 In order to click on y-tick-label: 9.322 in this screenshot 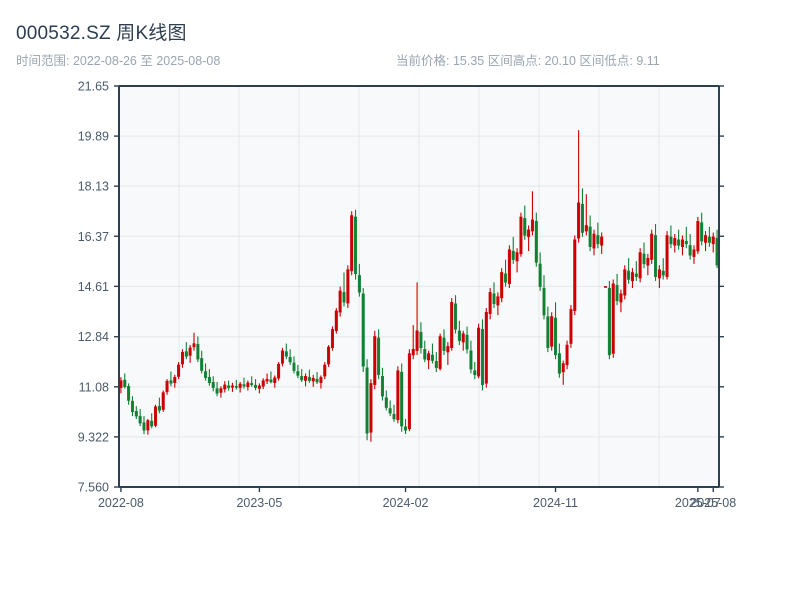, I will do `click(93, 437)`.